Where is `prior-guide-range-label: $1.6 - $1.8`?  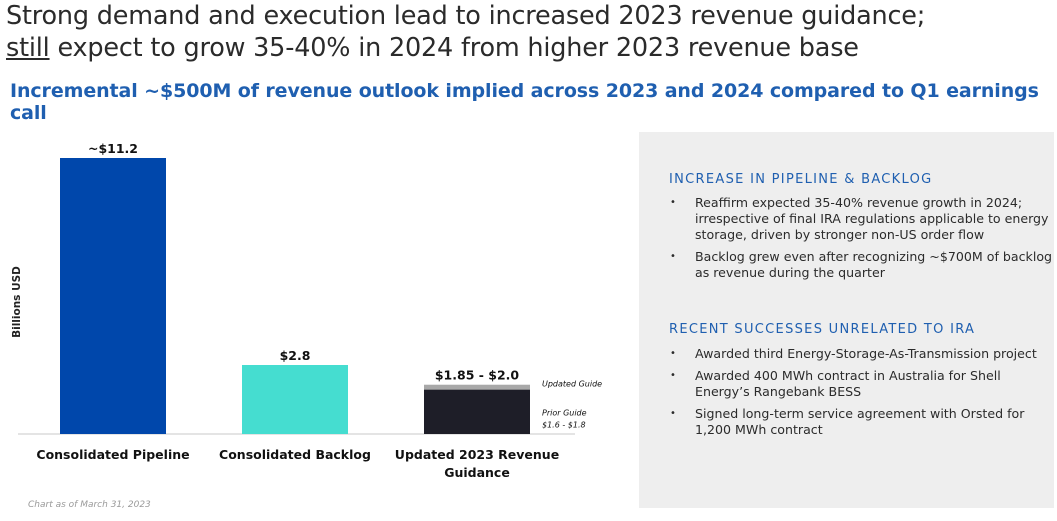 prior-guide-range-label: $1.6 - $1.8 is located at coordinates (564, 425).